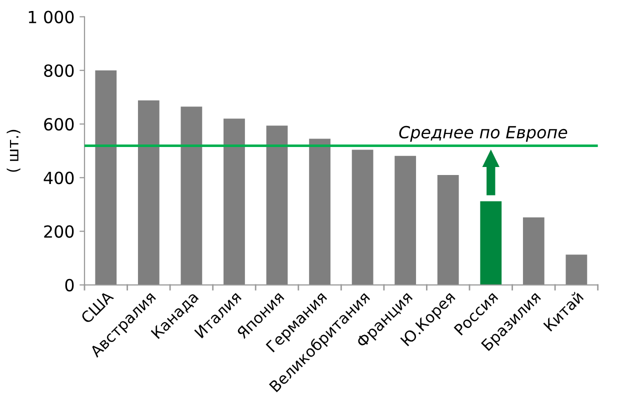  I want to click on y-tick-label: 1 000, so click(51, 17).